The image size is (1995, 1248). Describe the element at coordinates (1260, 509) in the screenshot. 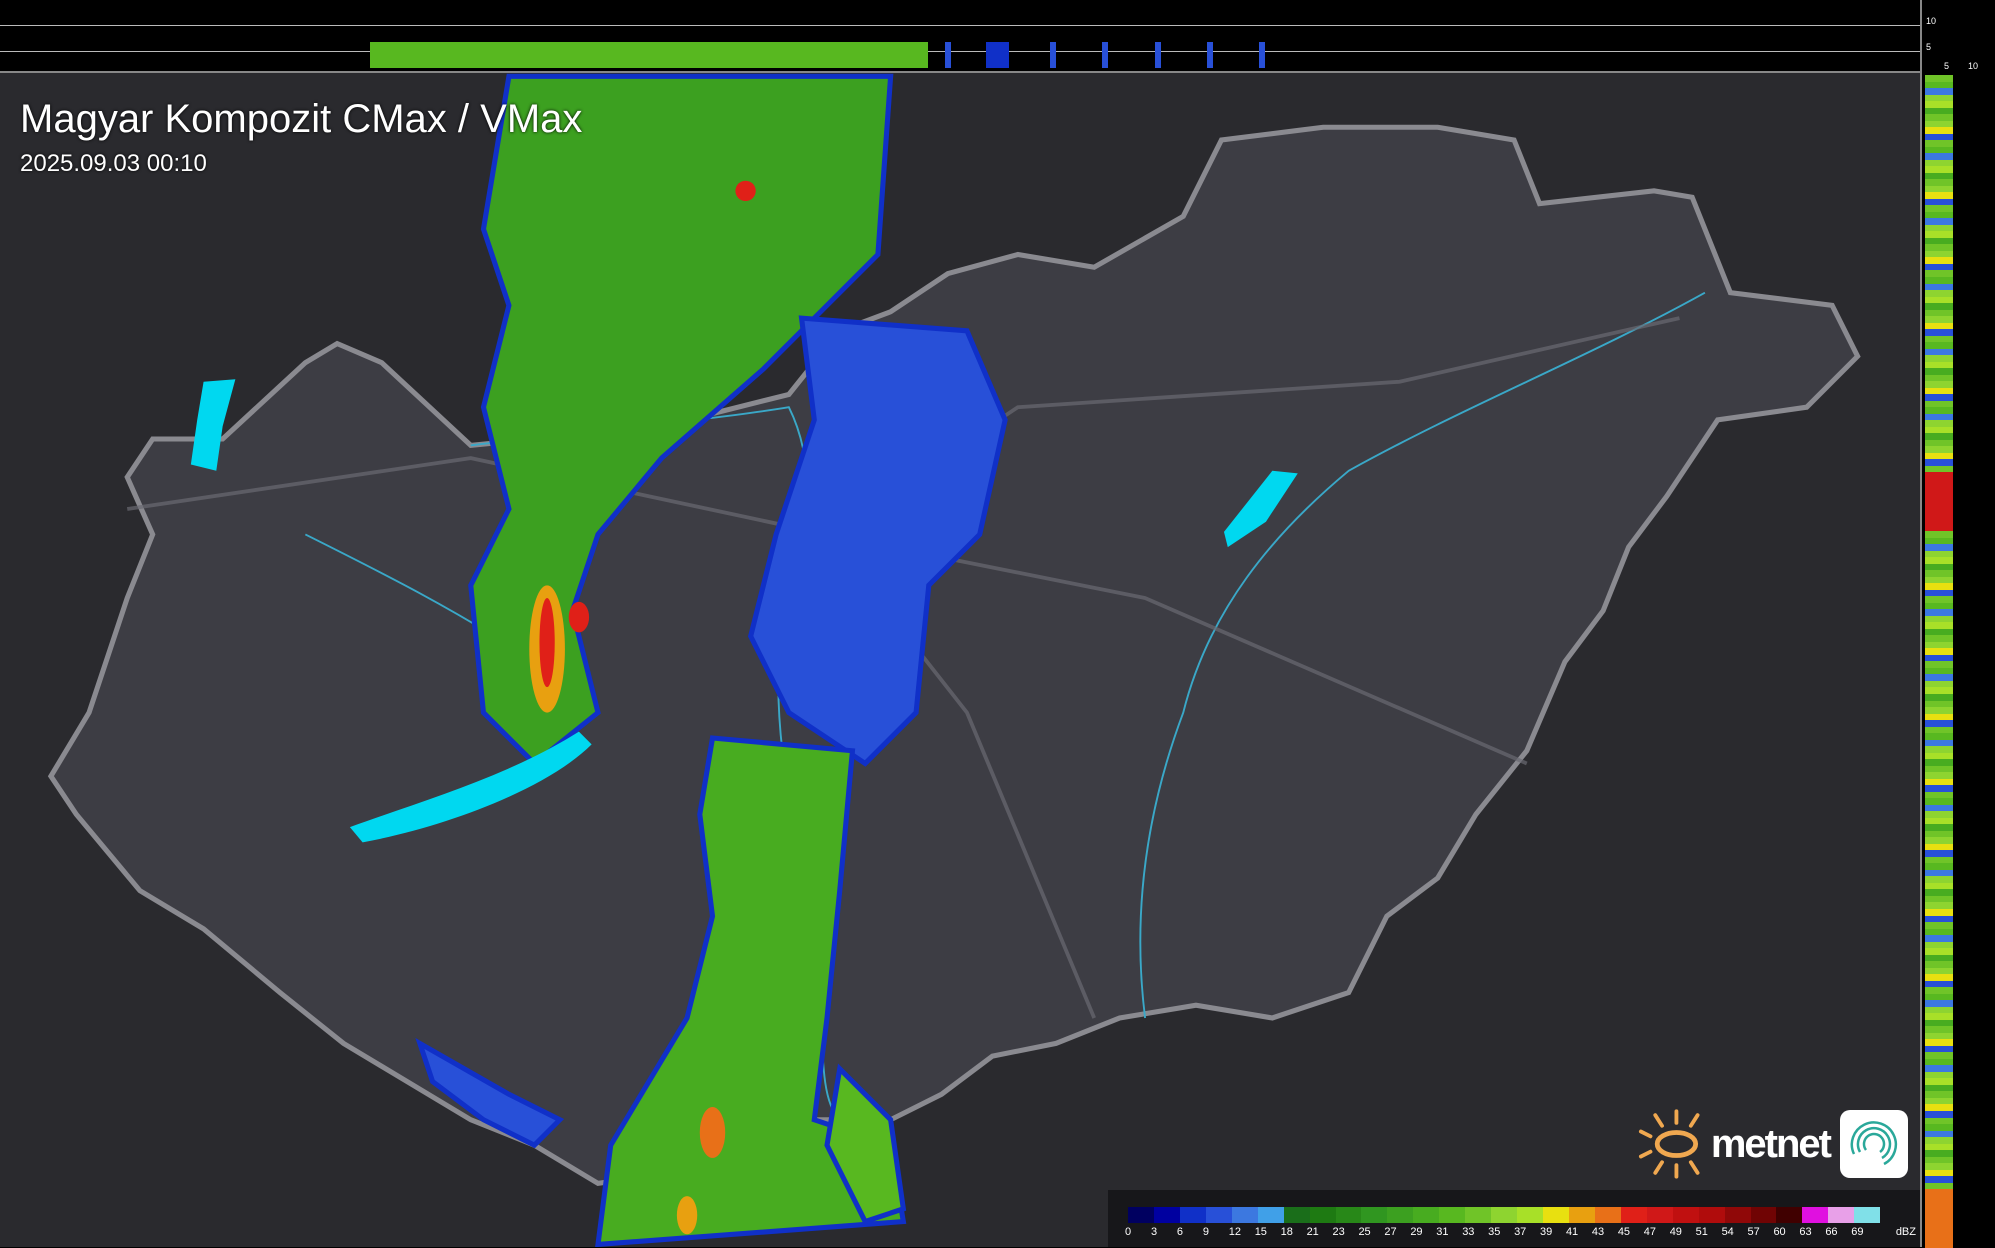

I see `lake-tisza` at that location.